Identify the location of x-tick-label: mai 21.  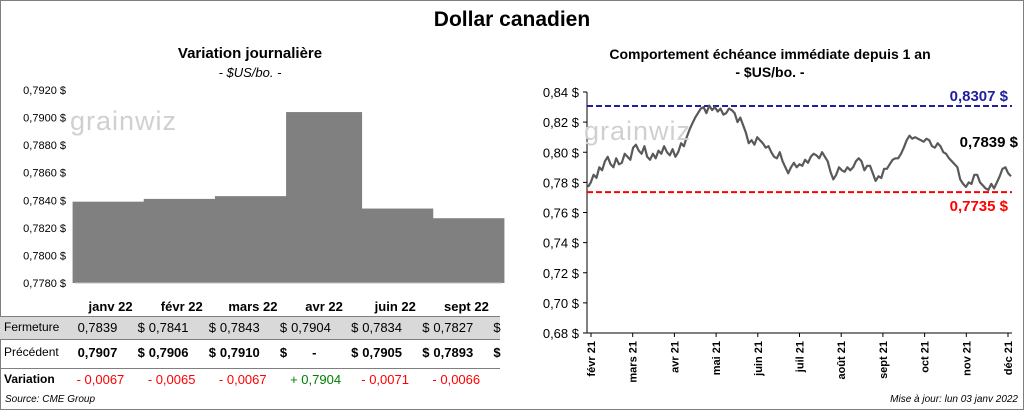
(717, 358).